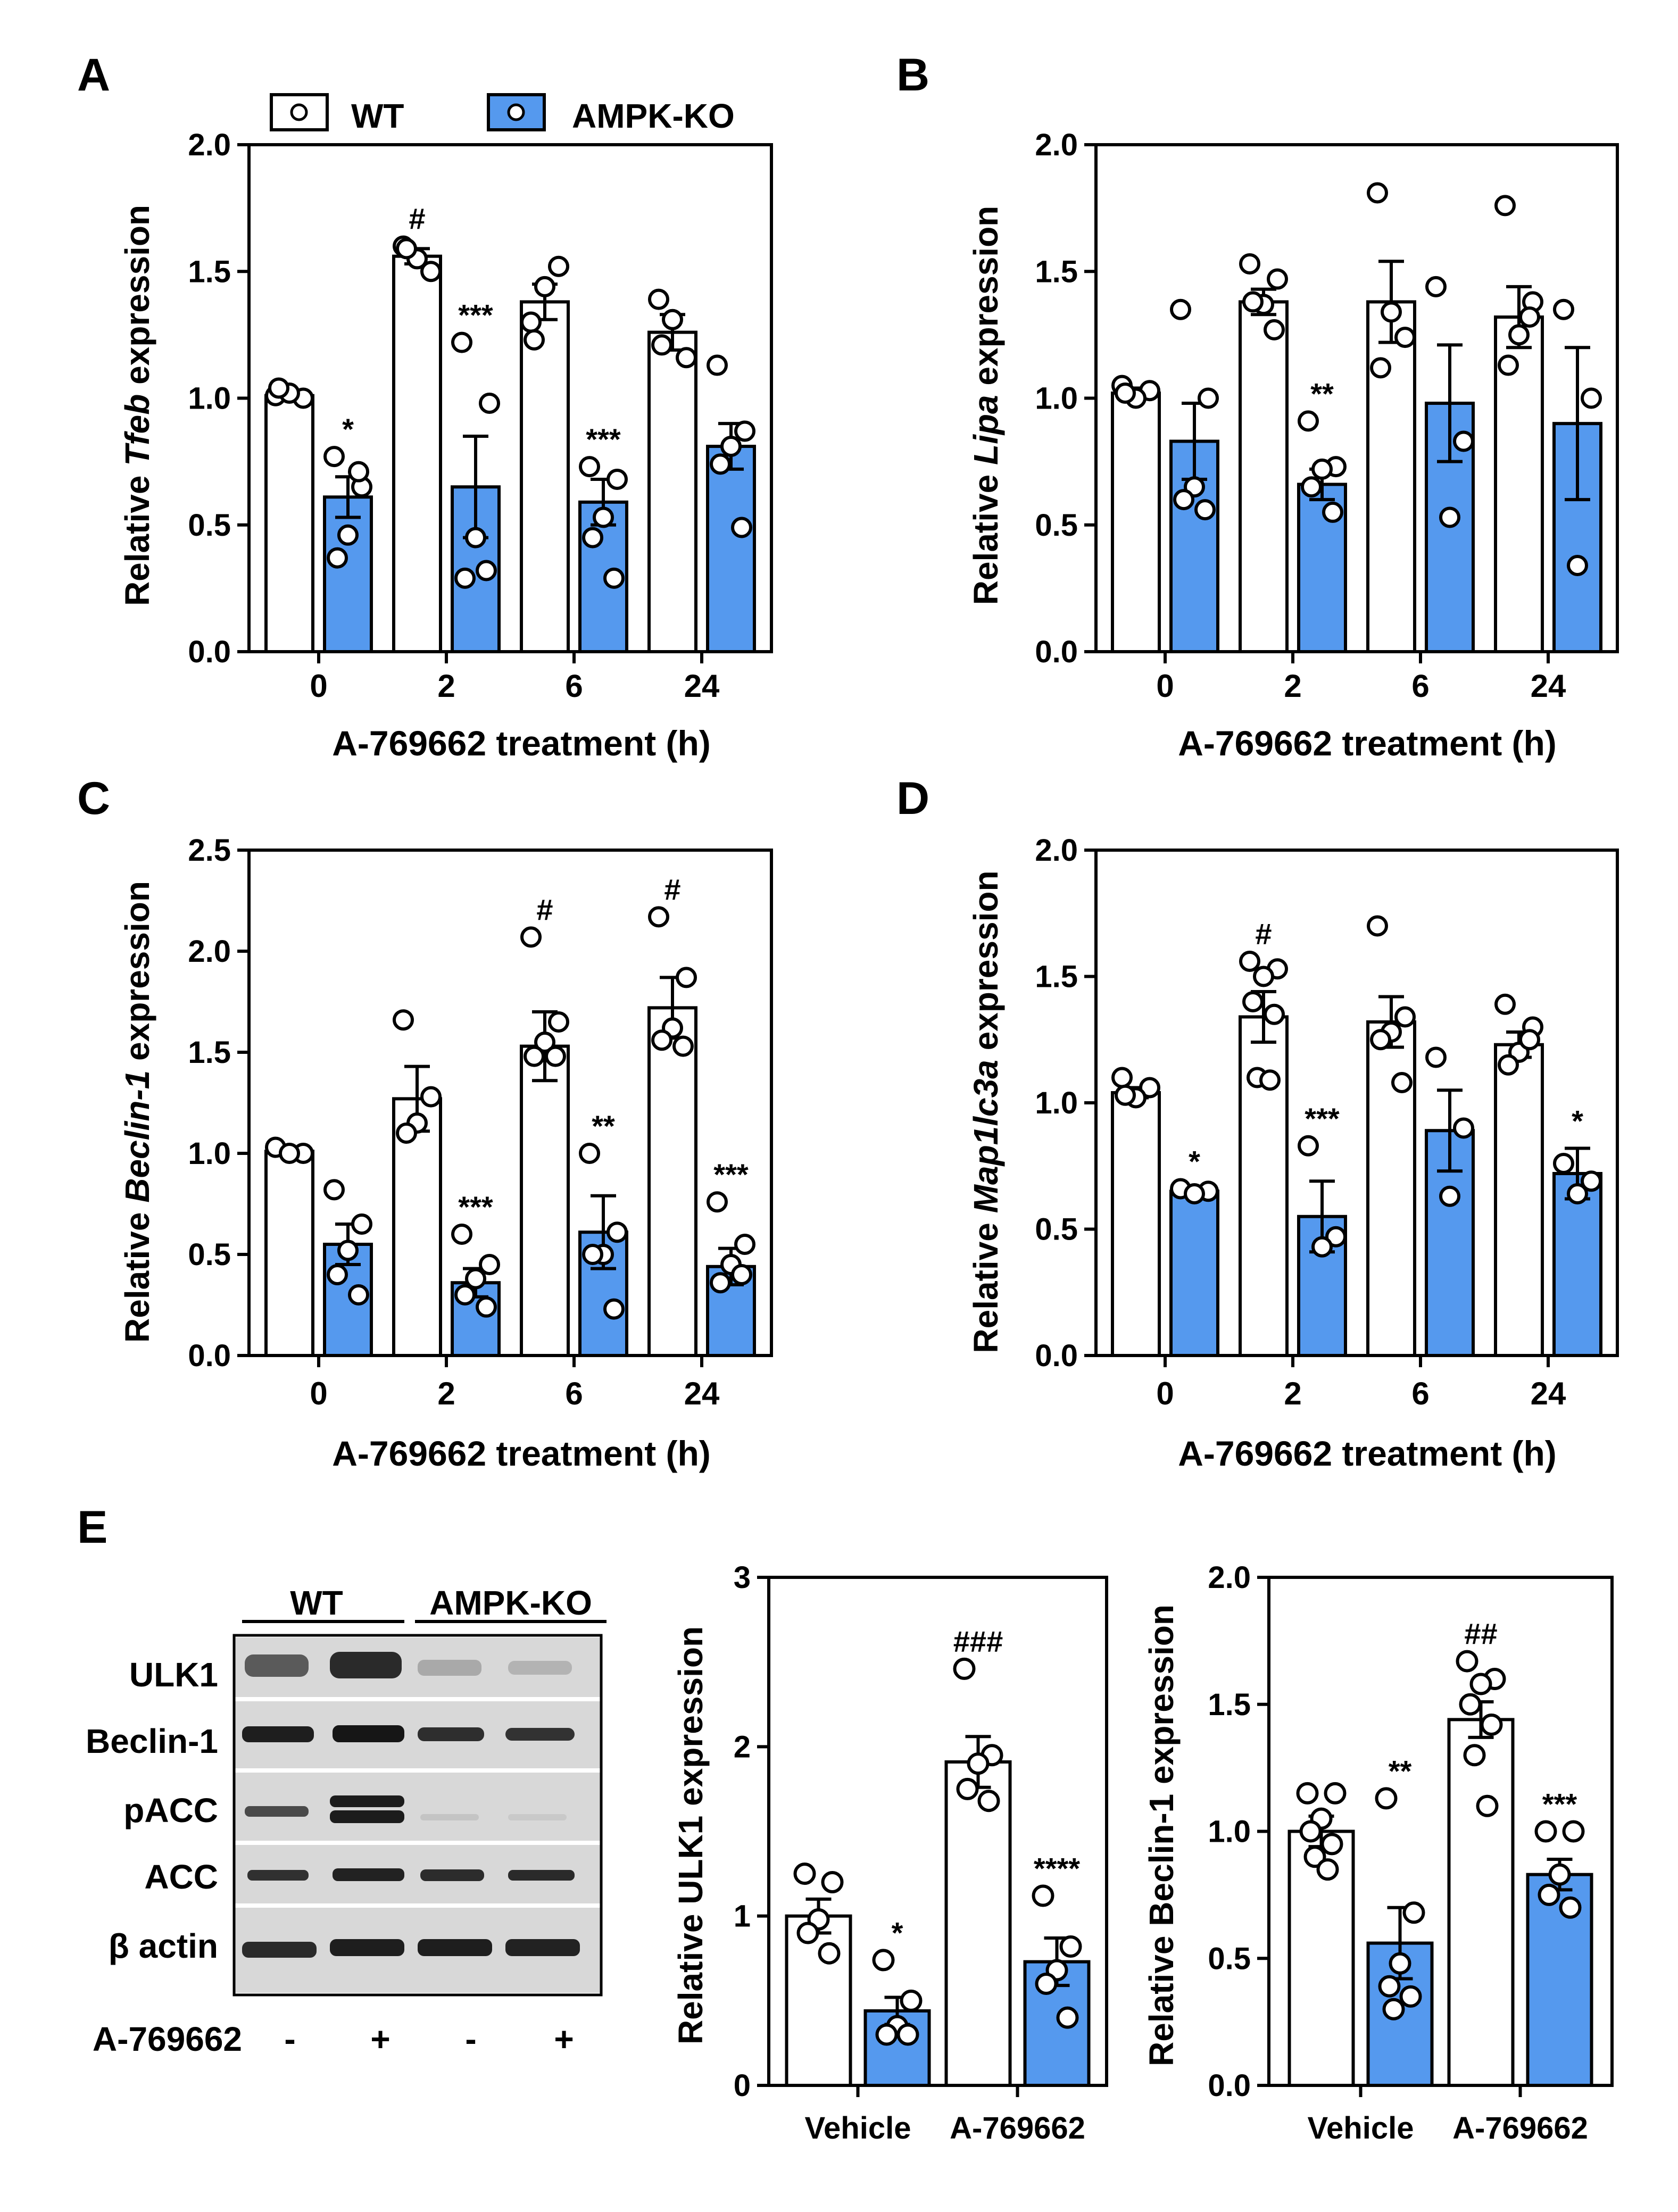 The image size is (1678, 2212). I want to click on blot-label-acc: ACC, so click(181, 1877).